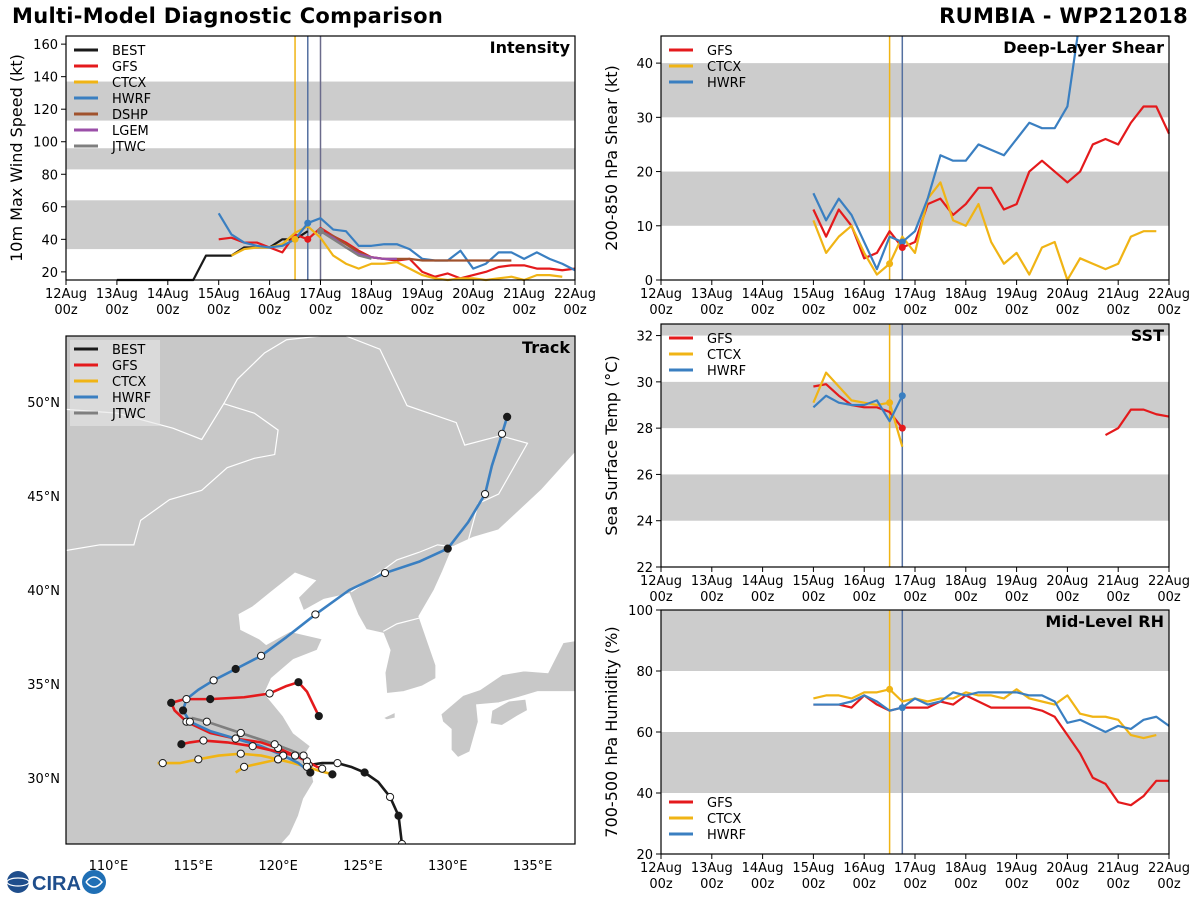 The height and width of the screenshot is (900, 1200). Describe the element at coordinates (228, 16) in the screenshot. I see `page-title: Multi-Model Diagnostic Comparison` at that location.